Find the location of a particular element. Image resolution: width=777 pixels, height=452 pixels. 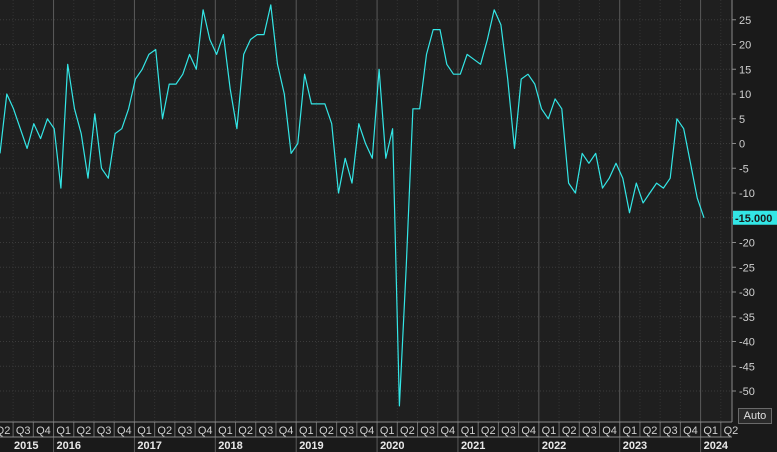

y-tick-label: -45 is located at coordinates (747, 367).